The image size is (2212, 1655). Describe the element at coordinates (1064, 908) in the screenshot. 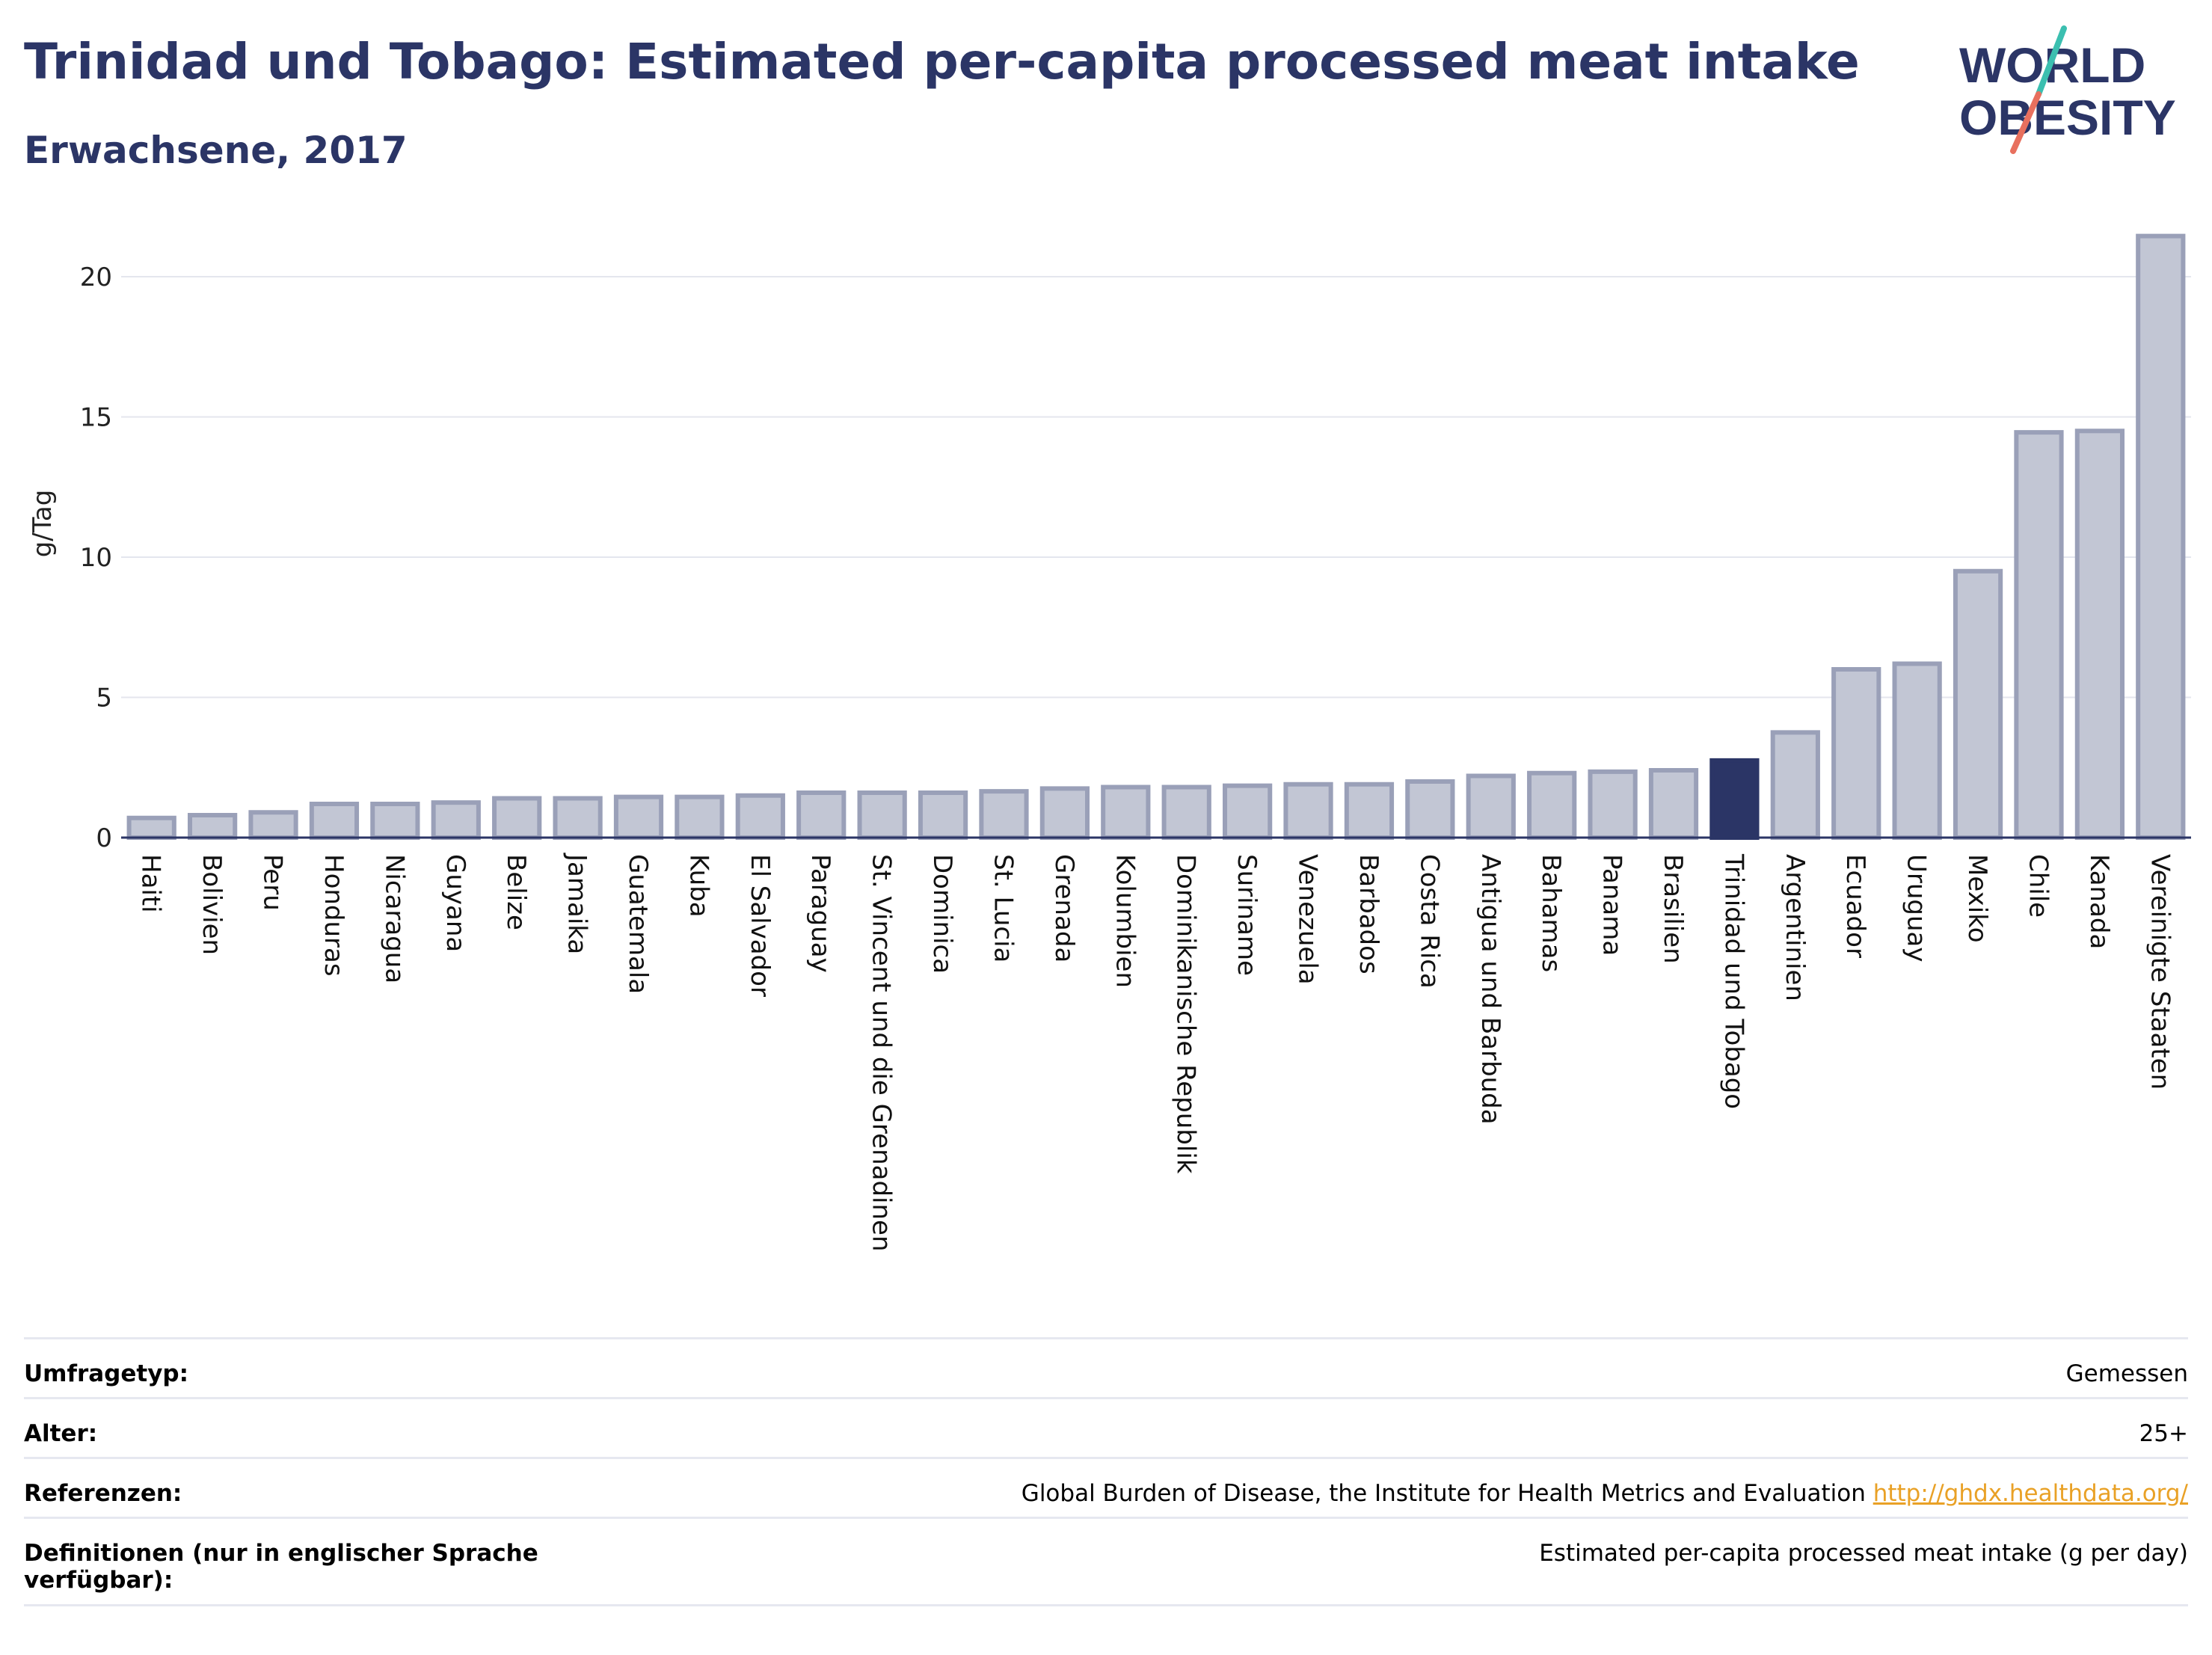

I see `x-tick-label: Grenada` at that location.